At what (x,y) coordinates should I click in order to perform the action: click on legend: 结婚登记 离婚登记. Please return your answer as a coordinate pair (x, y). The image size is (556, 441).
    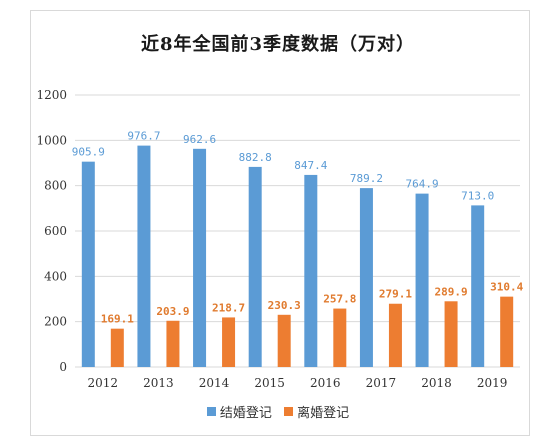
    Looking at the image, I should click on (278, 411).